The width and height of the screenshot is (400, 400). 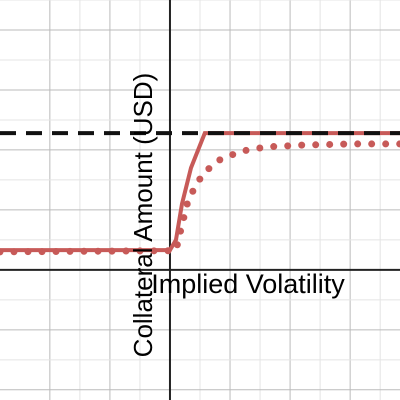 I want to click on y-axis-label: Collateral Amount (USD), so click(x=143, y=215).